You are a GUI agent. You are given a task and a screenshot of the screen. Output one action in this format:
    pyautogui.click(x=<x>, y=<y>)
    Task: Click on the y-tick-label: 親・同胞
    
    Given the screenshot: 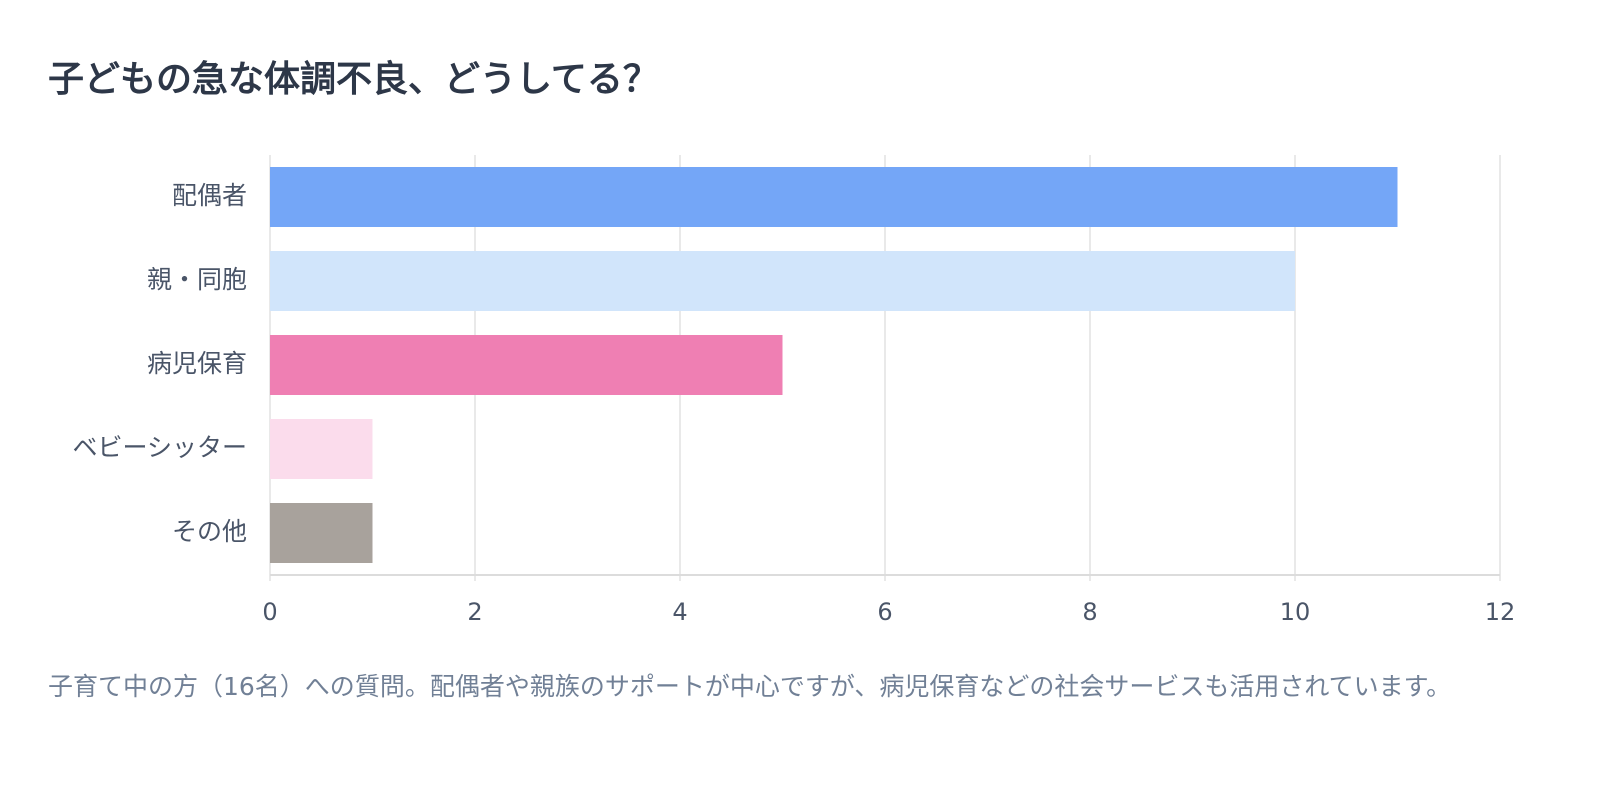 What is the action you would take?
    pyautogui.click(x=197, y=279)
    